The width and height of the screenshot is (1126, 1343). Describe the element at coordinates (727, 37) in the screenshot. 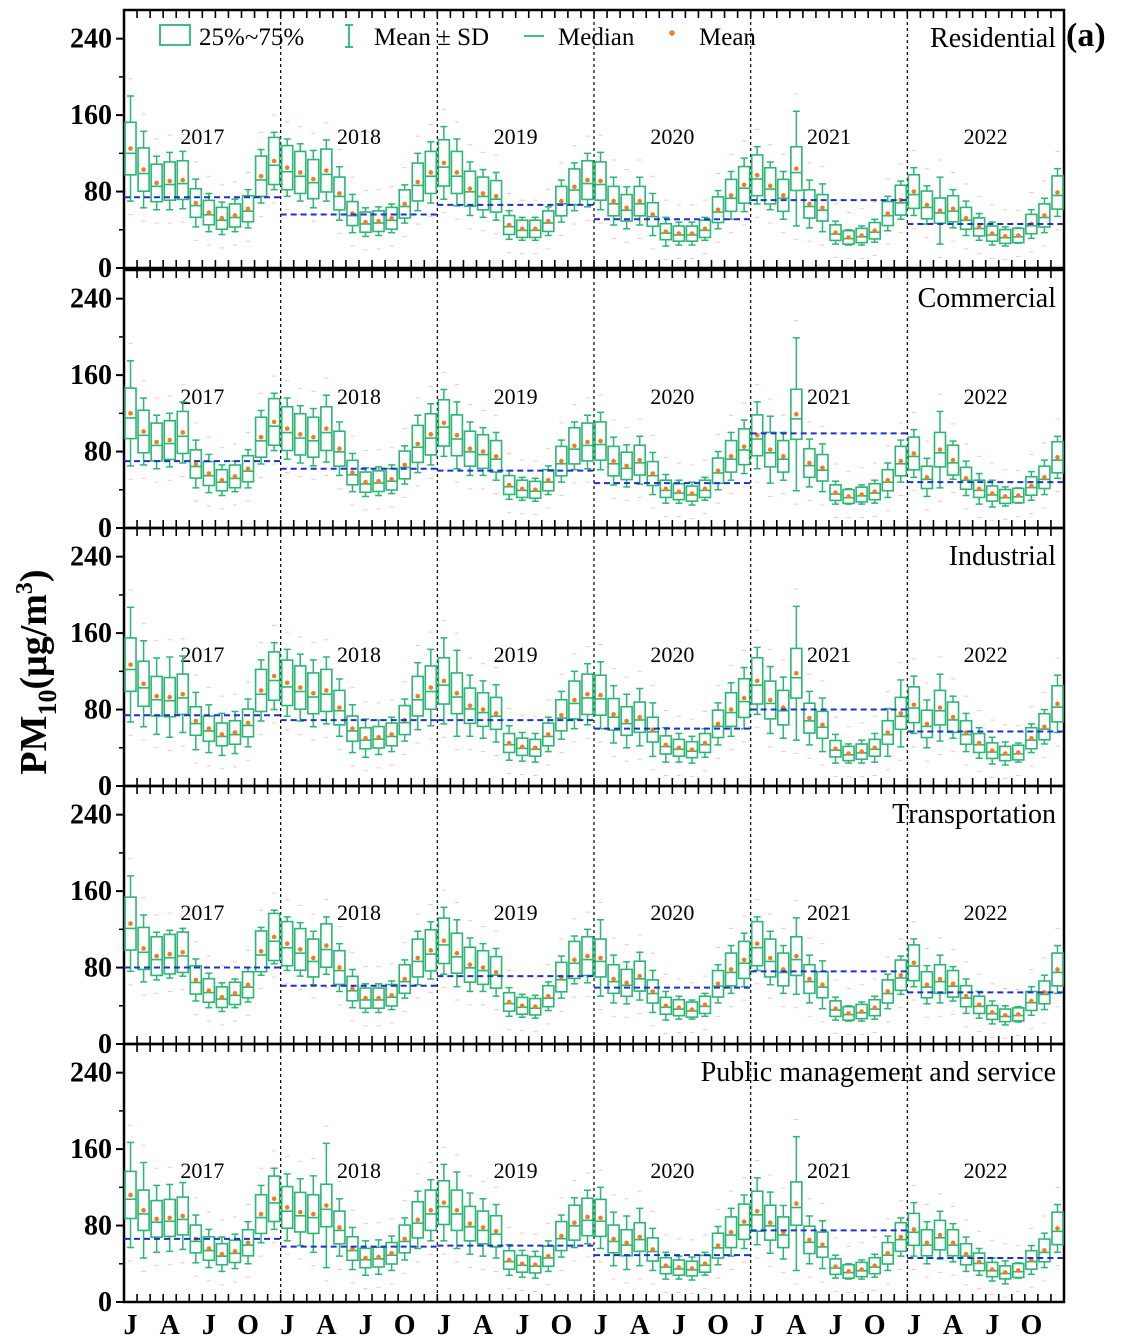

I see `legend-mean-label: Mean` at that location.